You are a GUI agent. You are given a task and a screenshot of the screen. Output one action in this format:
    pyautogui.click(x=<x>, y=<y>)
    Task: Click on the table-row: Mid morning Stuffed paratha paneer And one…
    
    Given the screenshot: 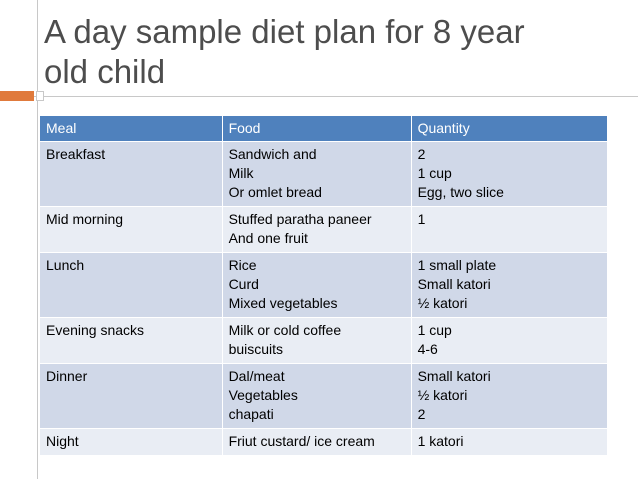 What is the action you would take?
    pyautogui.click(x=324, y=229)
    